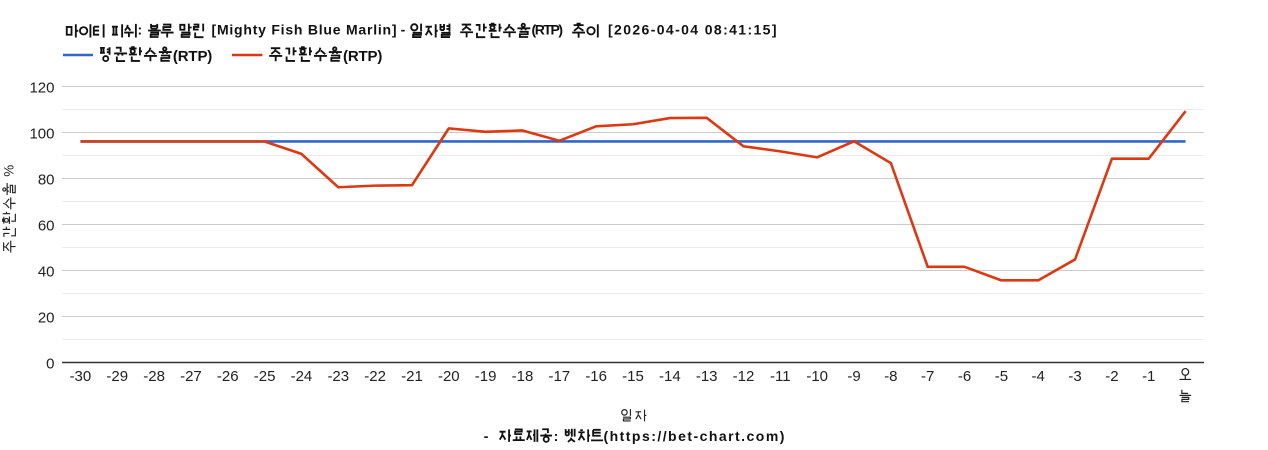 Image resolution: width=1268 pixels, height=450 pixels. I want to click on svg-text: [2026-04-04 08:41:15], so click(692, 30).